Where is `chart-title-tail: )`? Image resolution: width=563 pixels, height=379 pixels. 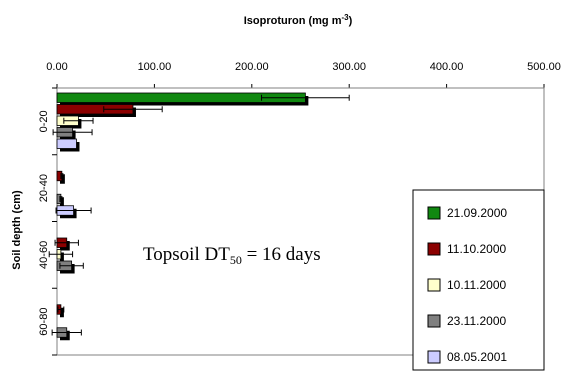
chart-title-tail: ) is located at coordinates (351, 21).